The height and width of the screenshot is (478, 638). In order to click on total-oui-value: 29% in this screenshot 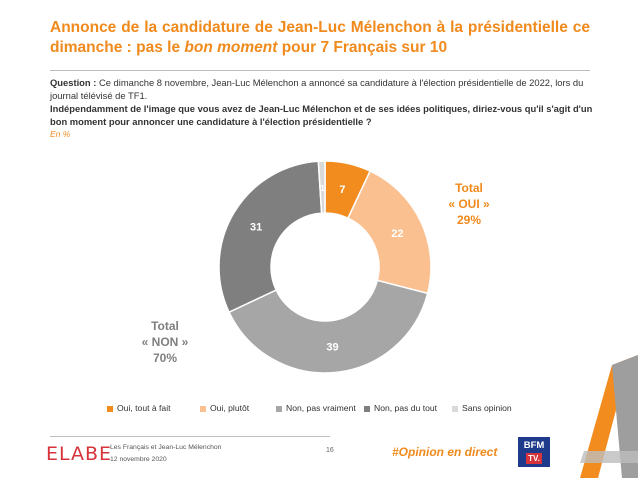, I will do `click(469, 220)`.